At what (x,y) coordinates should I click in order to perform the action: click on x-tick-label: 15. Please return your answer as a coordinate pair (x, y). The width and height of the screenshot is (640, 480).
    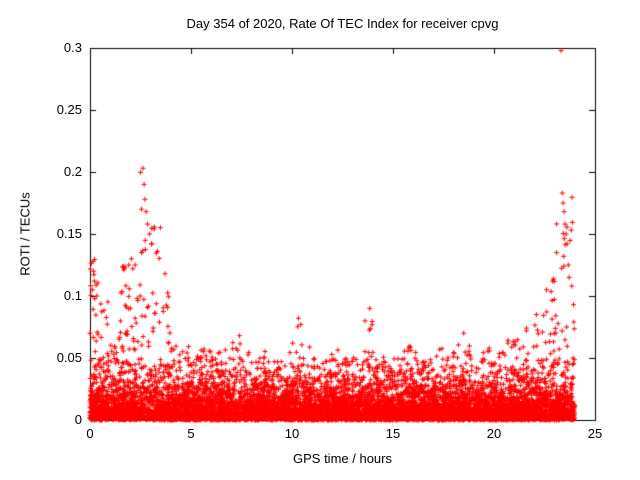
    Looking at the image, I should click on (393, 433).